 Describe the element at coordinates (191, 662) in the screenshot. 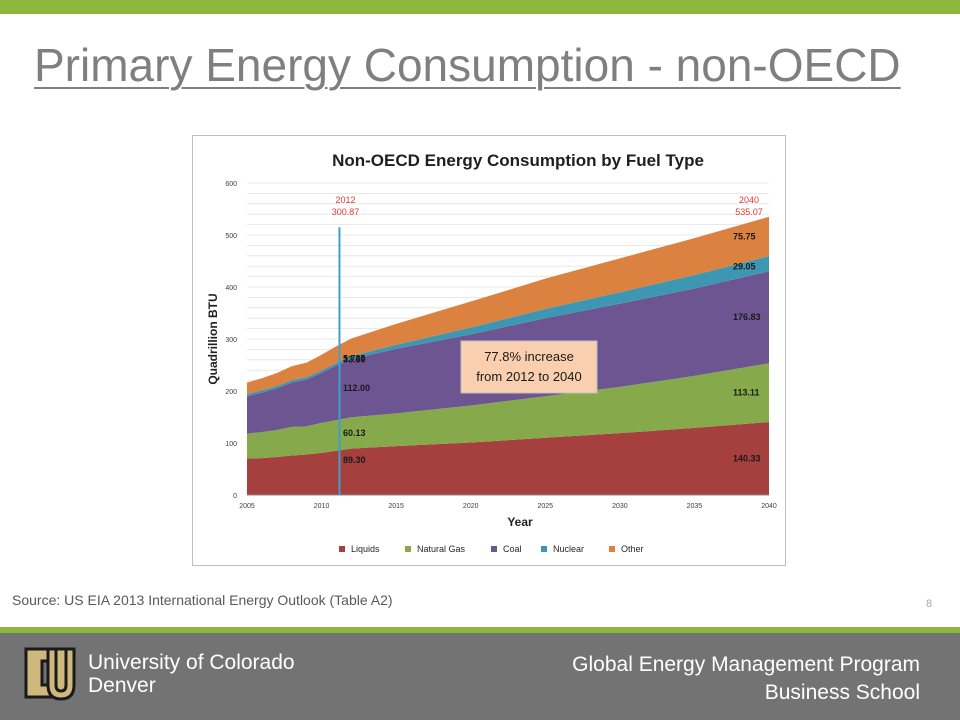

I see `university-line-1: University of Colorado` at that location.